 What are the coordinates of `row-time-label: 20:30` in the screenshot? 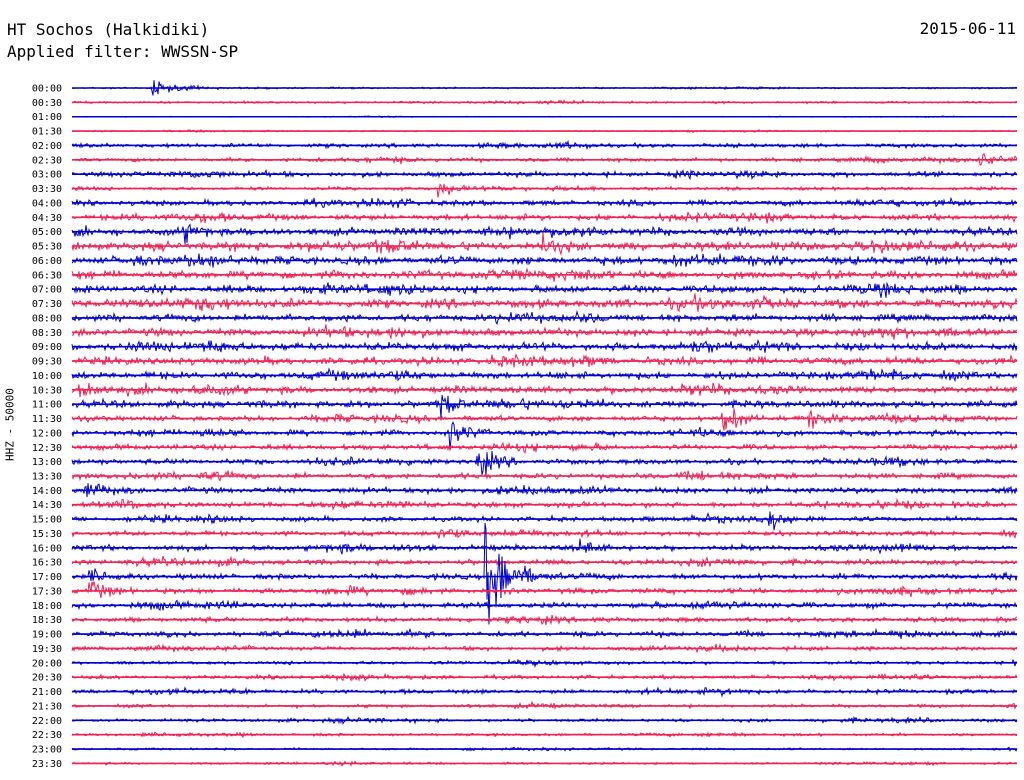 It's located at (47, 678).